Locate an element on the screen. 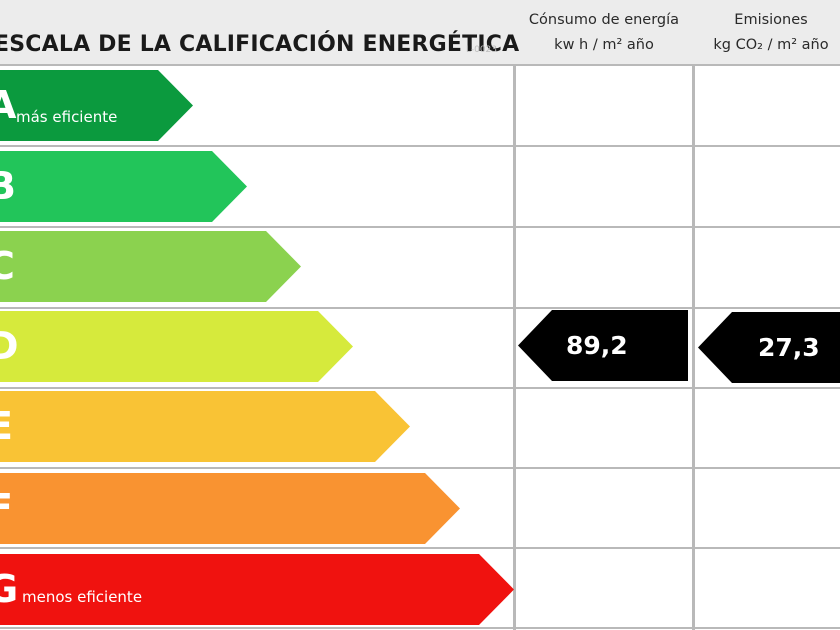  energy-column-header: Cónsumo de energía kw h / m² año is located at coordinates (604, 33).